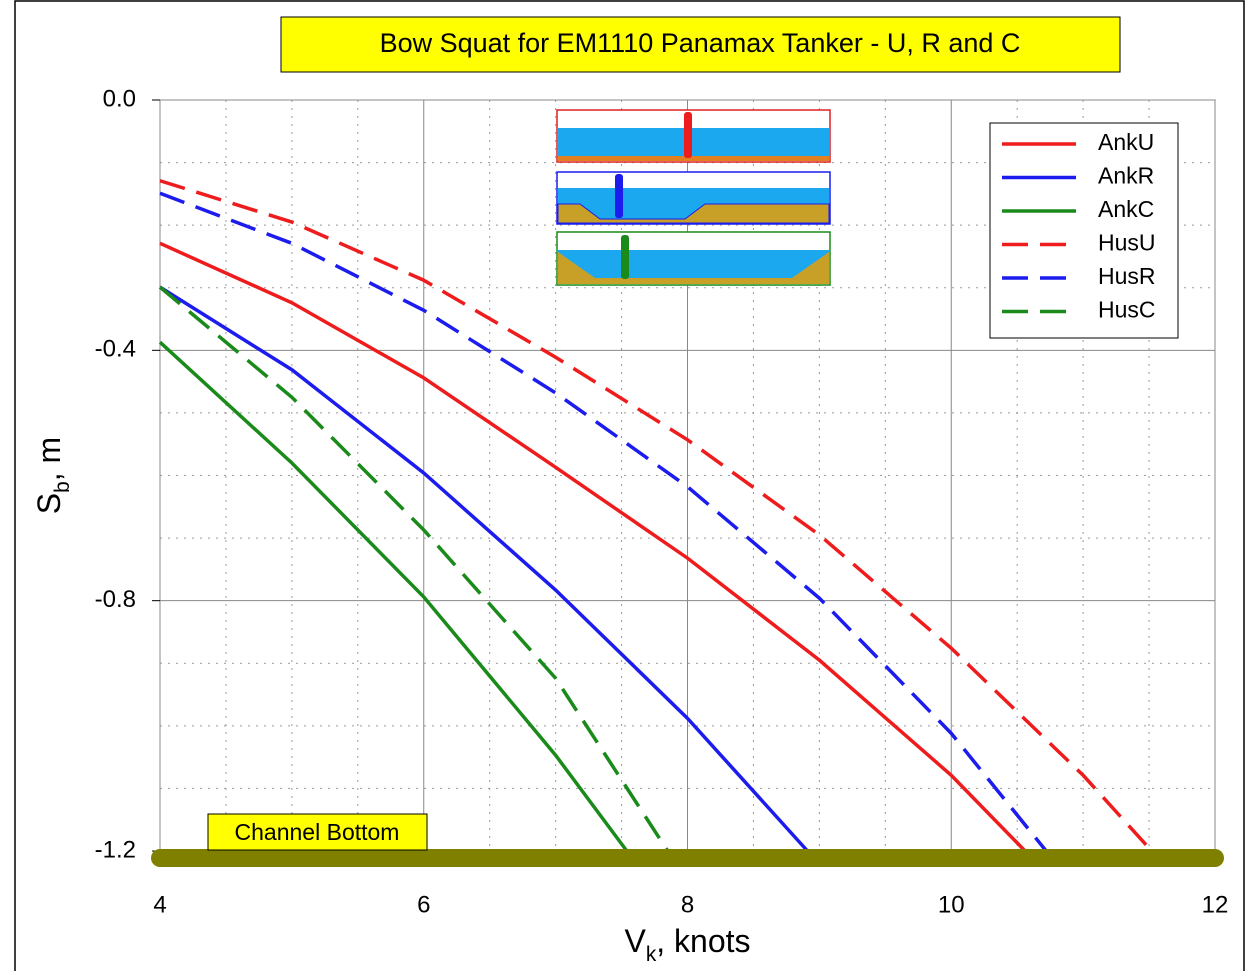 The image size is (1259, 971). I want to click on legend-label: HusC, so click(1127, 310).